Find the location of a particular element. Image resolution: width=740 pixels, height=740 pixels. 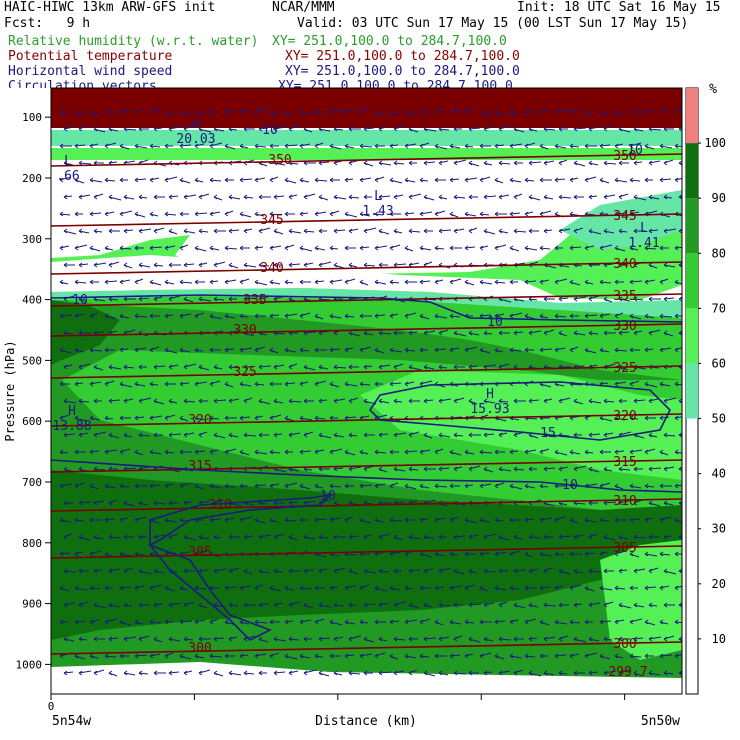

colorbar-tick-label: 10 is located at coordinates (719, 639).